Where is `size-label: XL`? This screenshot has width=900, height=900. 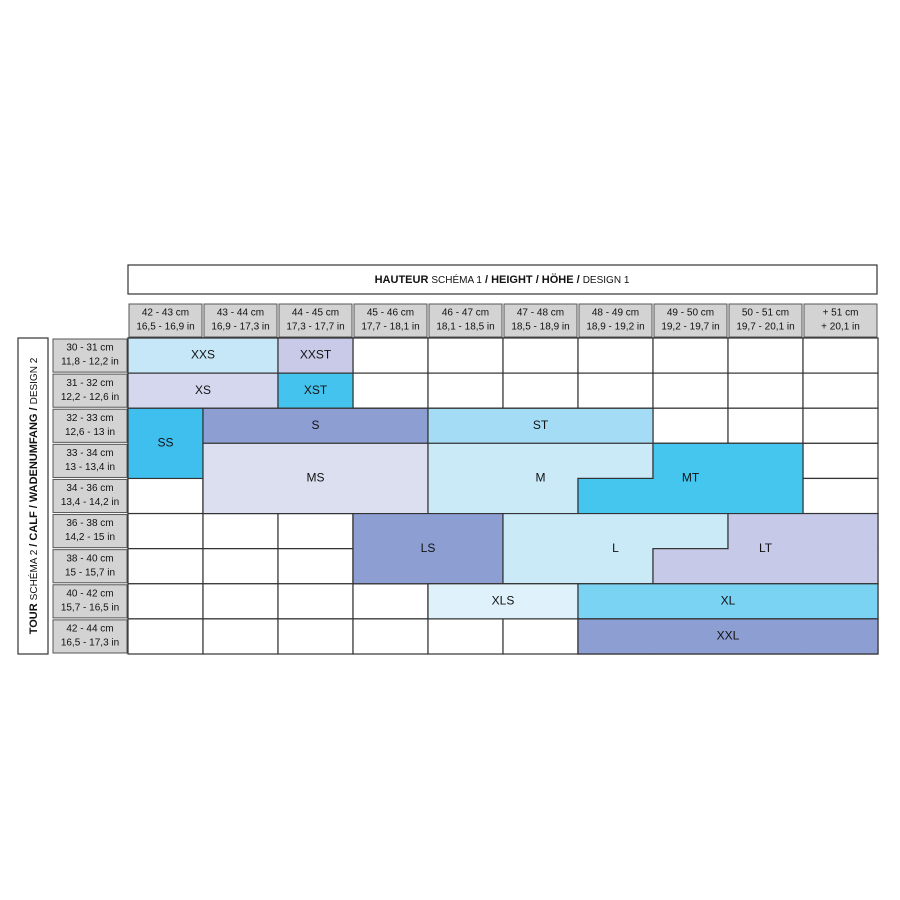 size-label: XL is located at coordinates (728, 601).